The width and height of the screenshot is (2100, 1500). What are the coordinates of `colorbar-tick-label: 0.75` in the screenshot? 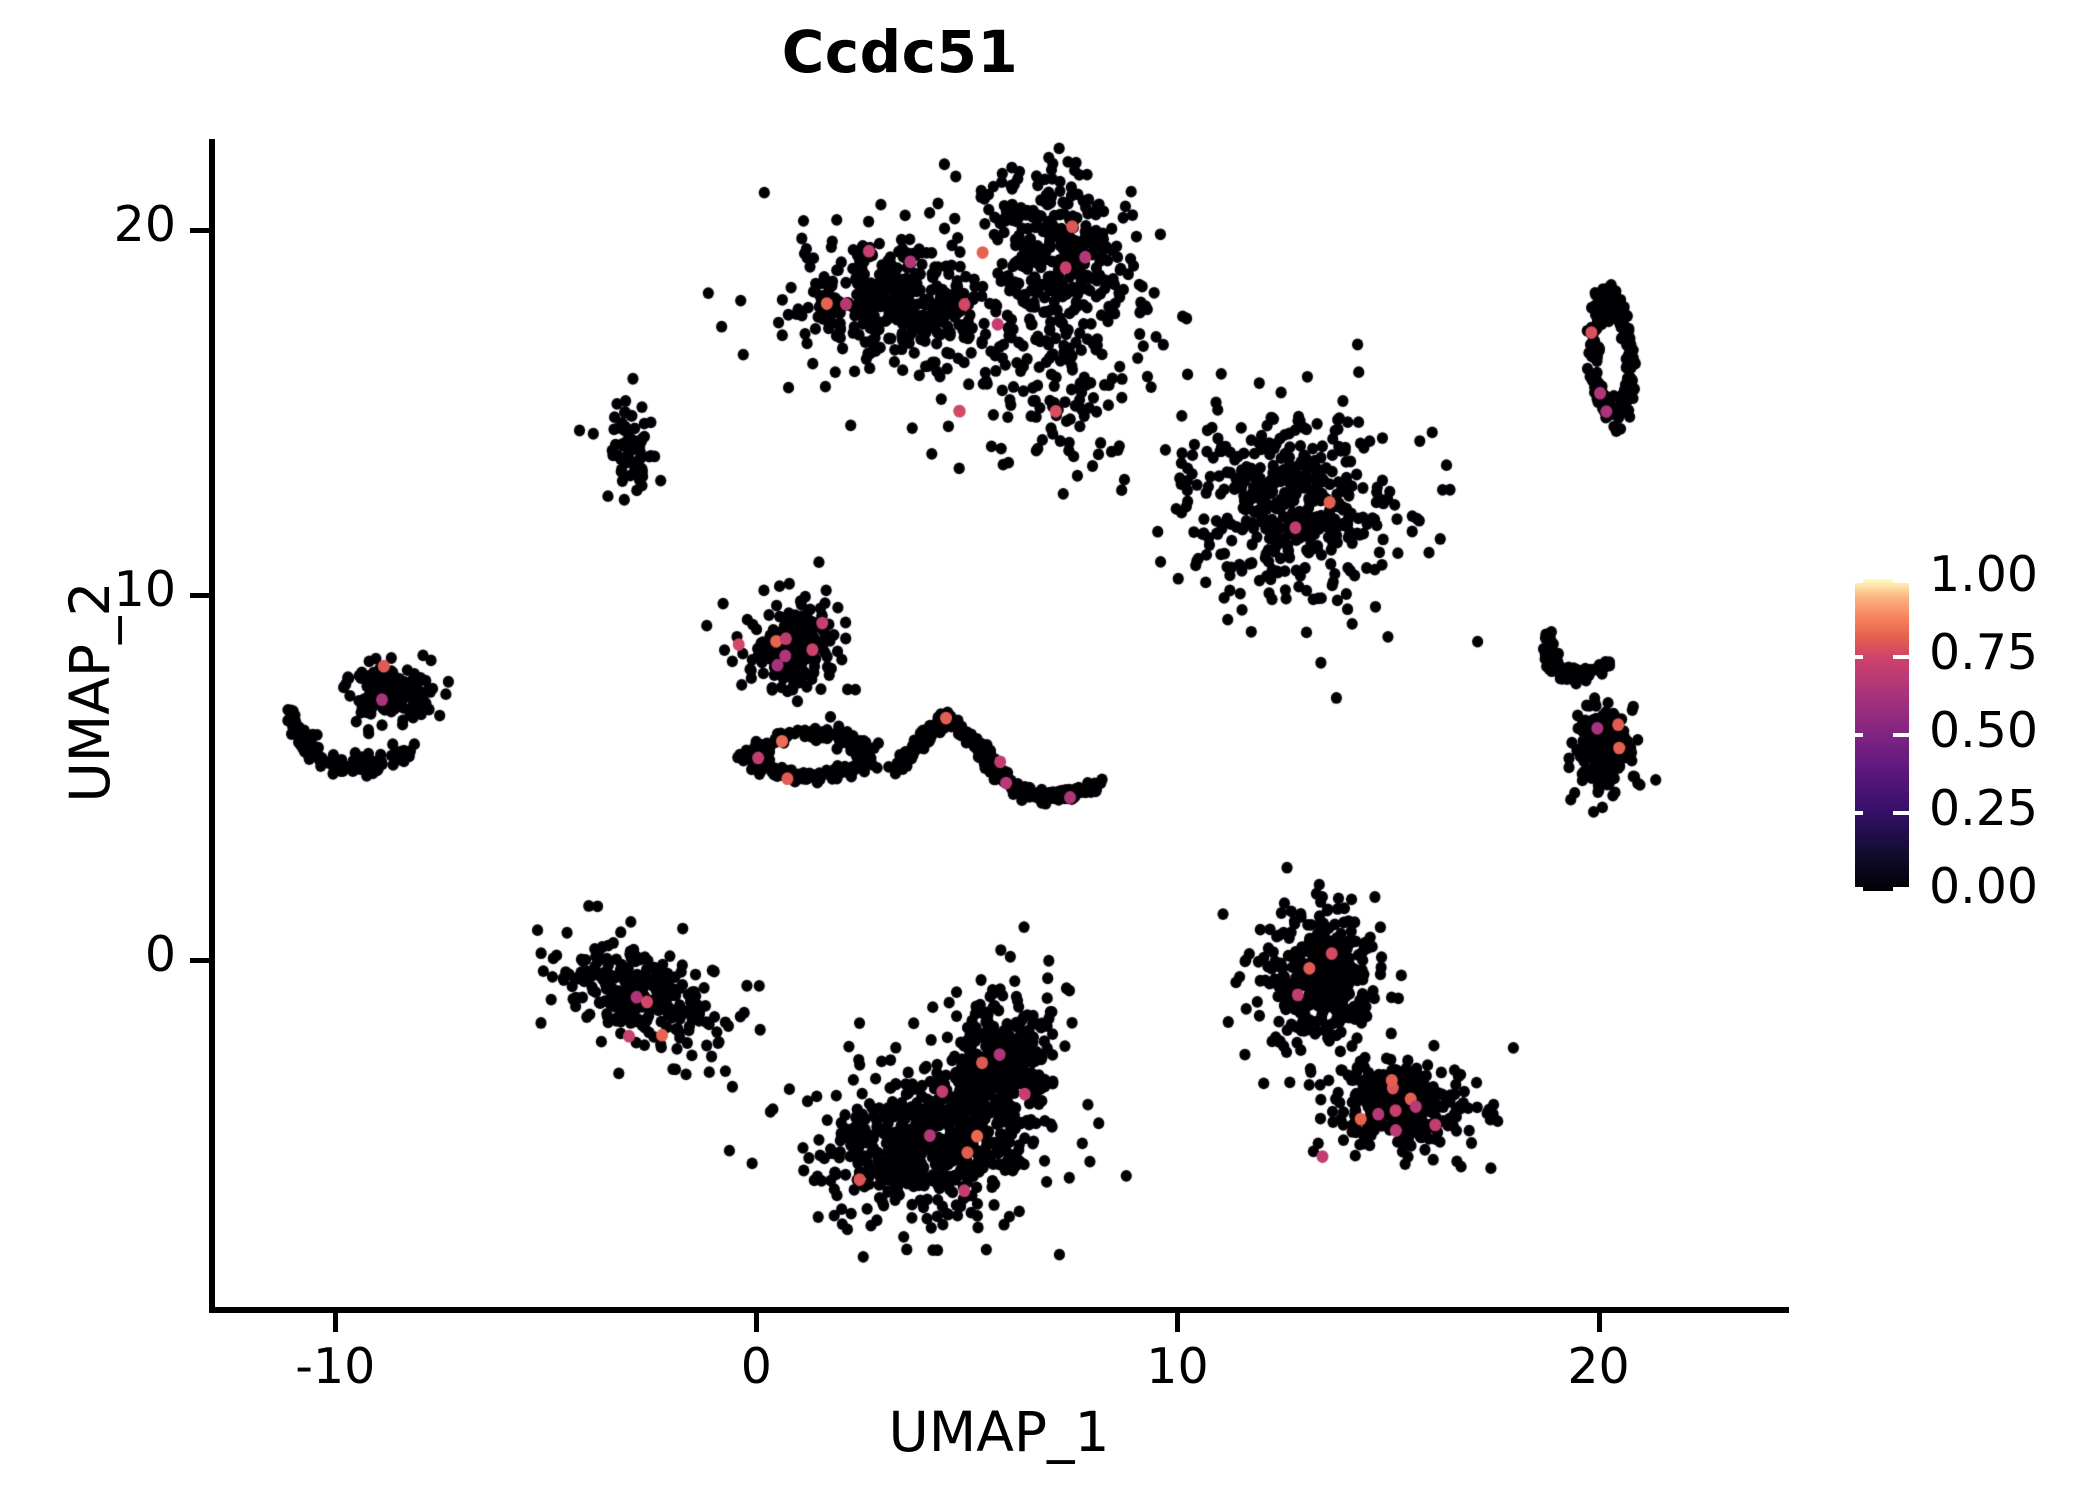 It's located at (1984, 652).